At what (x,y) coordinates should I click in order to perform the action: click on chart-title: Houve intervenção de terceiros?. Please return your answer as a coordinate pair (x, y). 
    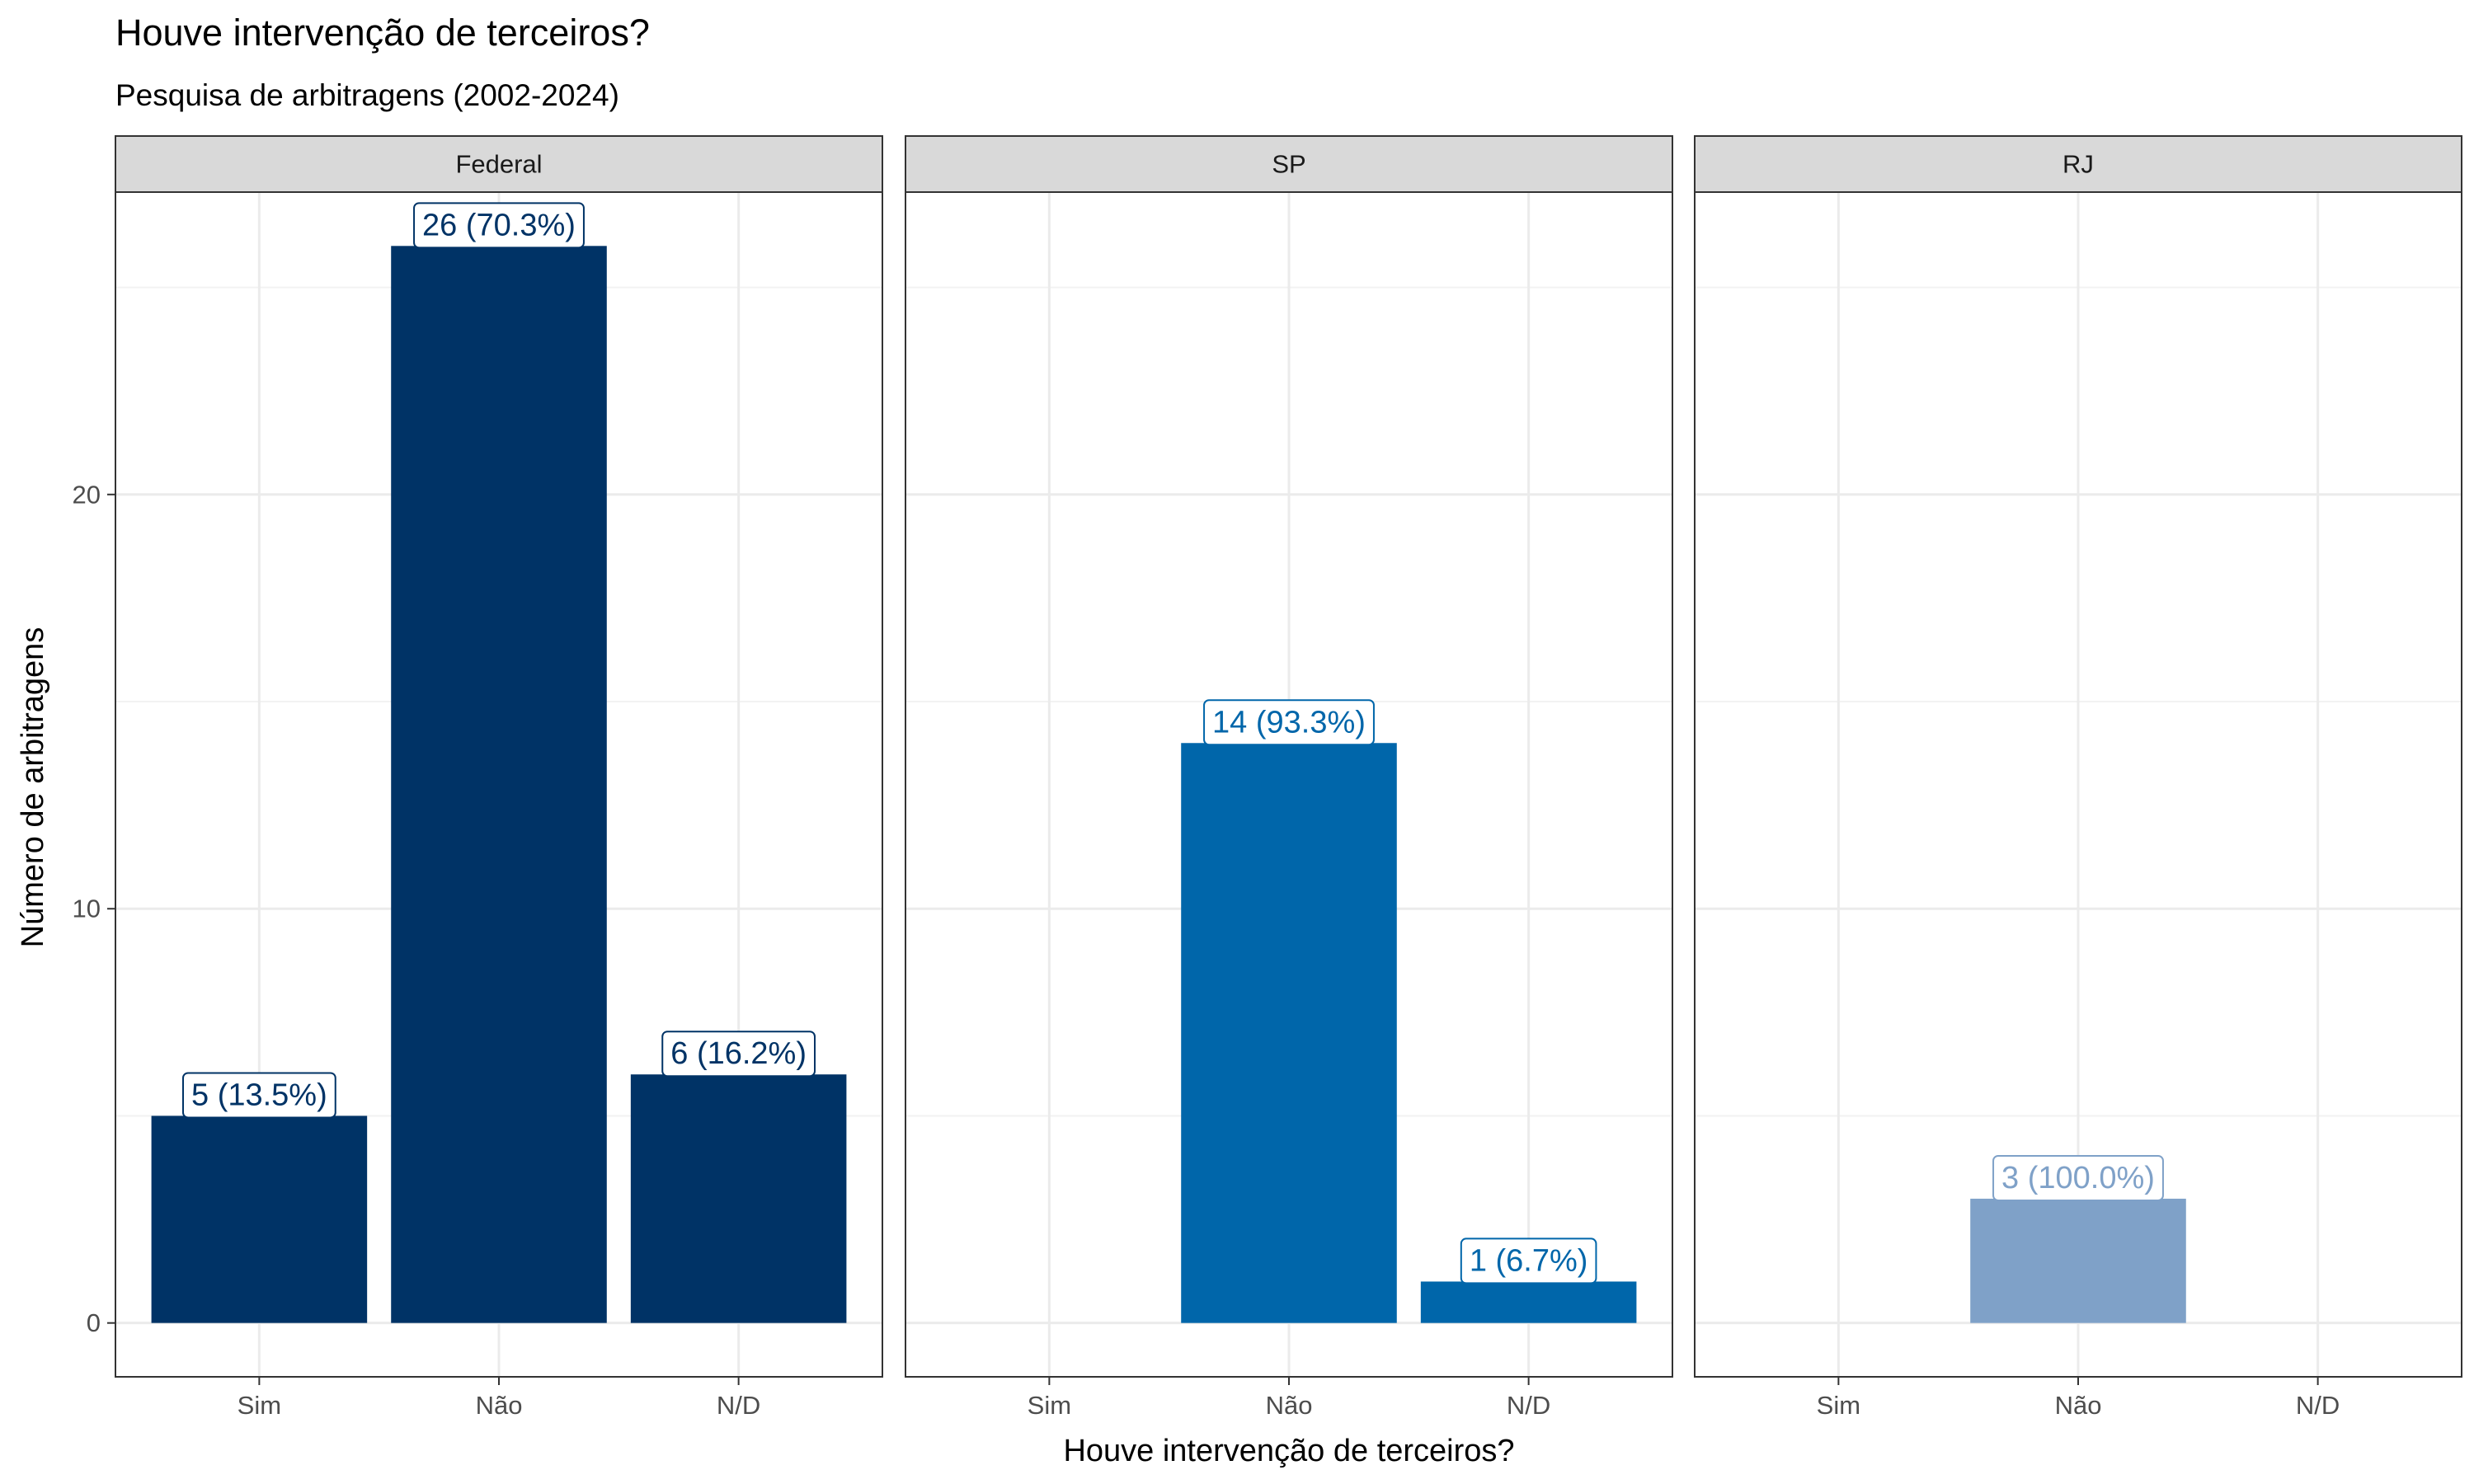
    Looking at the image, I should click on (382, 33).